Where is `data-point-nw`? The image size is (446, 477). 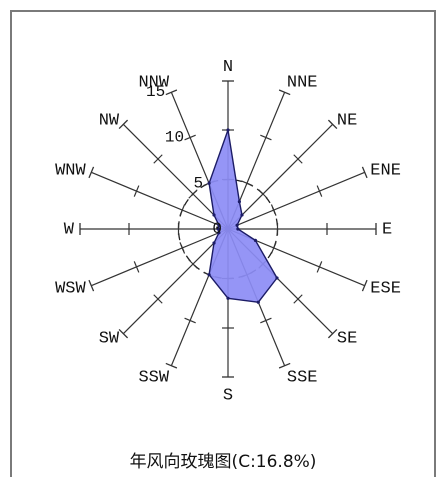 data-point-nw is located at coordinates (214, 215).